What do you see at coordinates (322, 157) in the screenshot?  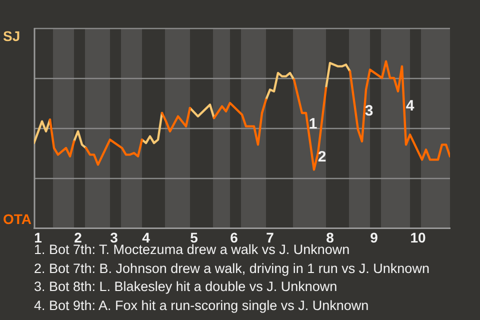 I see `annotation: 2` at bounding box center [322, 157].